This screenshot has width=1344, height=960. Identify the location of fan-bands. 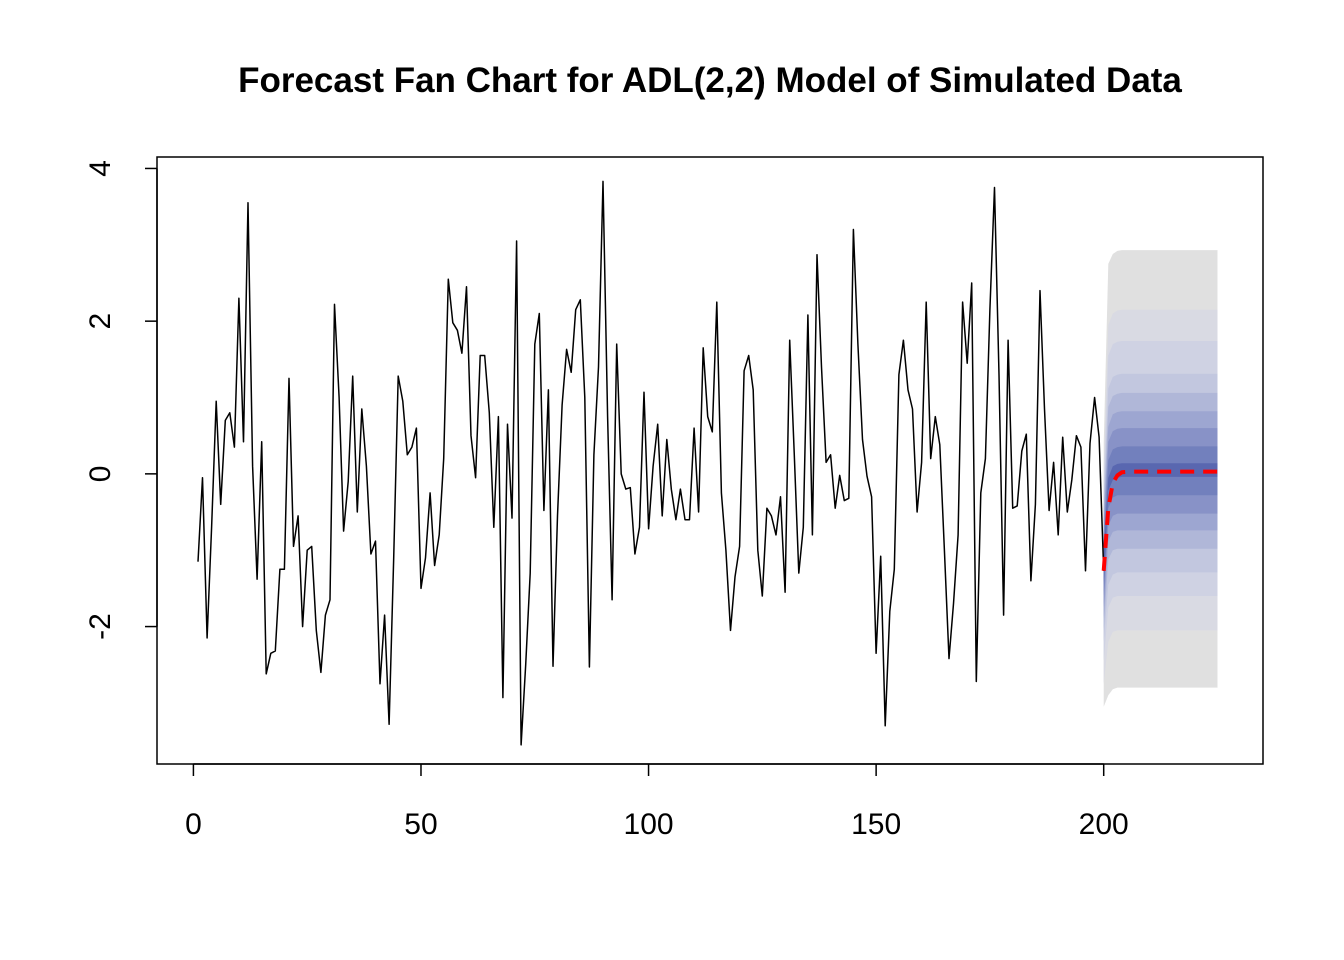
(1160, 478).